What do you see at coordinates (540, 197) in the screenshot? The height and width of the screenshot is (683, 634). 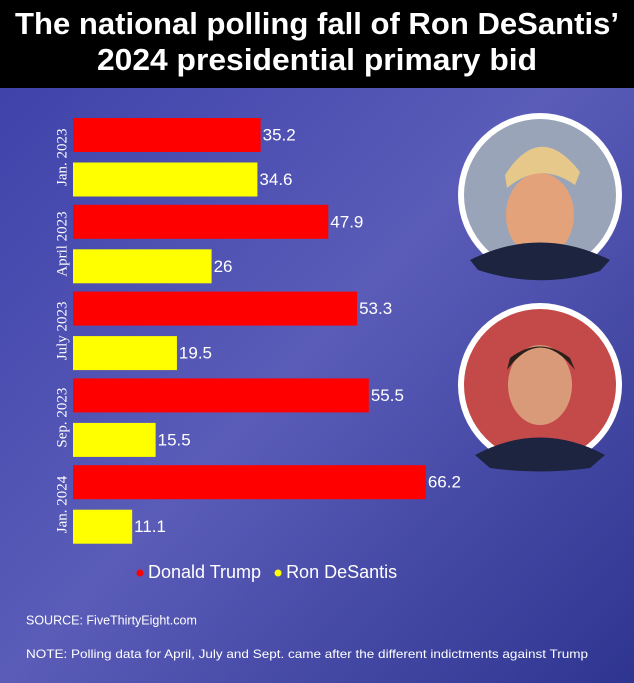 I see `trump-photo` at bounding box center [540, 197].